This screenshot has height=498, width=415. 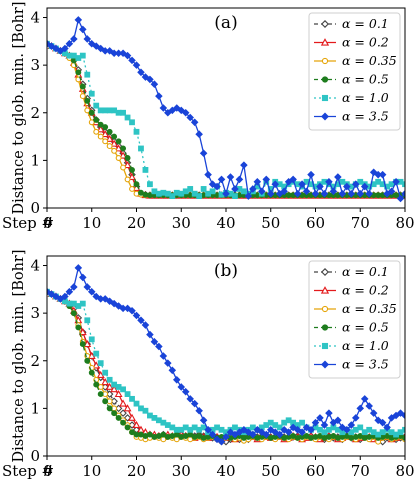 I want to click on y-axis-label: Distance to glob. min. [Bohr], so click(x=19, y=107).